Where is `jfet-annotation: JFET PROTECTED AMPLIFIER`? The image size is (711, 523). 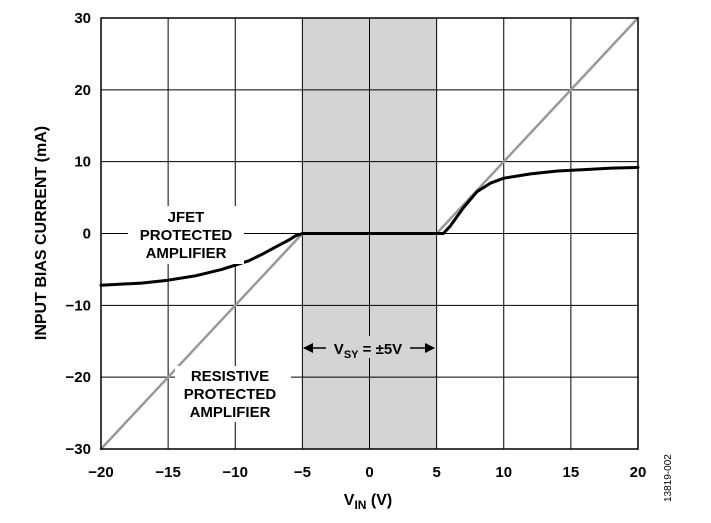 jfet-annotation: JFET PROTECTED AMPLIFIER is located at coordinates (186, 235).